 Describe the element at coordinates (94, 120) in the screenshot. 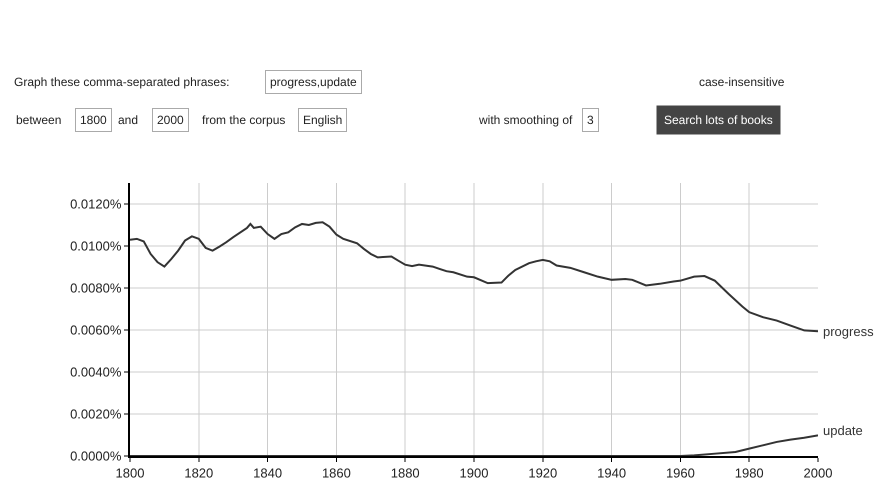

I see `text: 1800` at that location.